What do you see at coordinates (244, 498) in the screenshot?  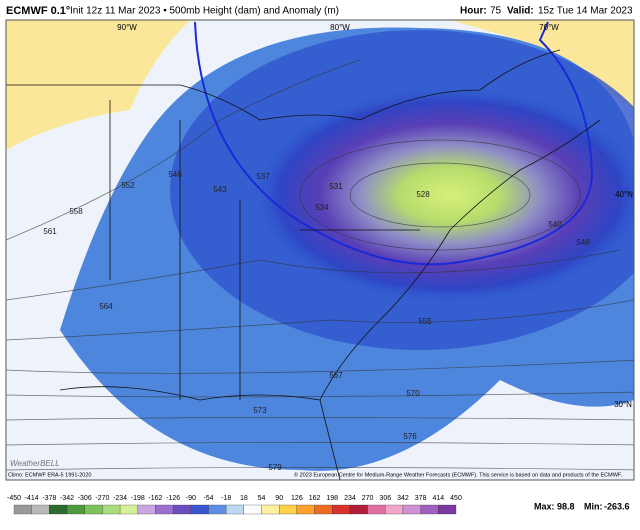 I see `colorbar-tick: 18` at bounding box center [244, 498].